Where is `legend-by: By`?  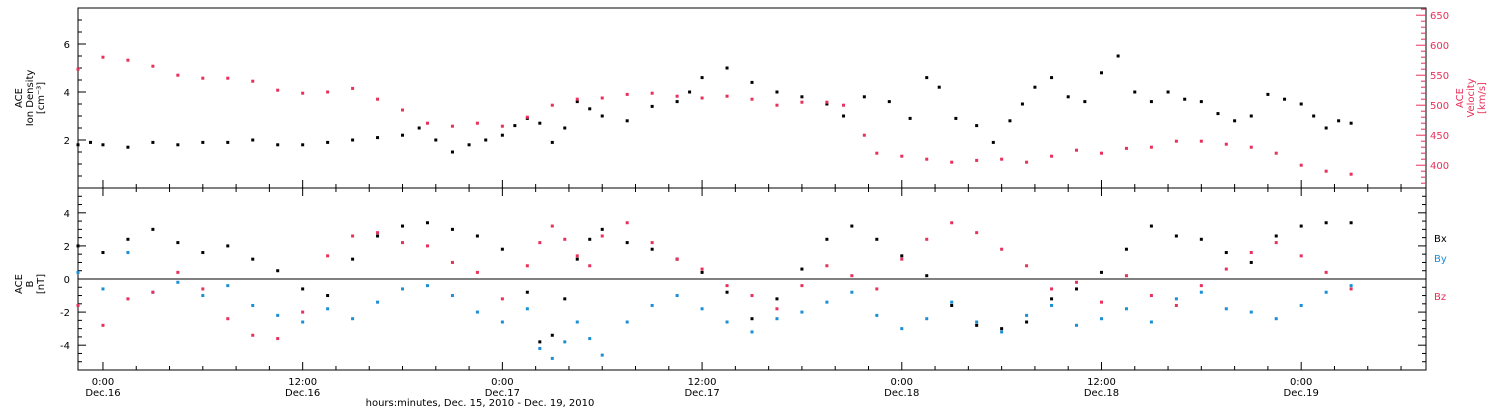 legend-by: By is located at coordinates (1440, 259).